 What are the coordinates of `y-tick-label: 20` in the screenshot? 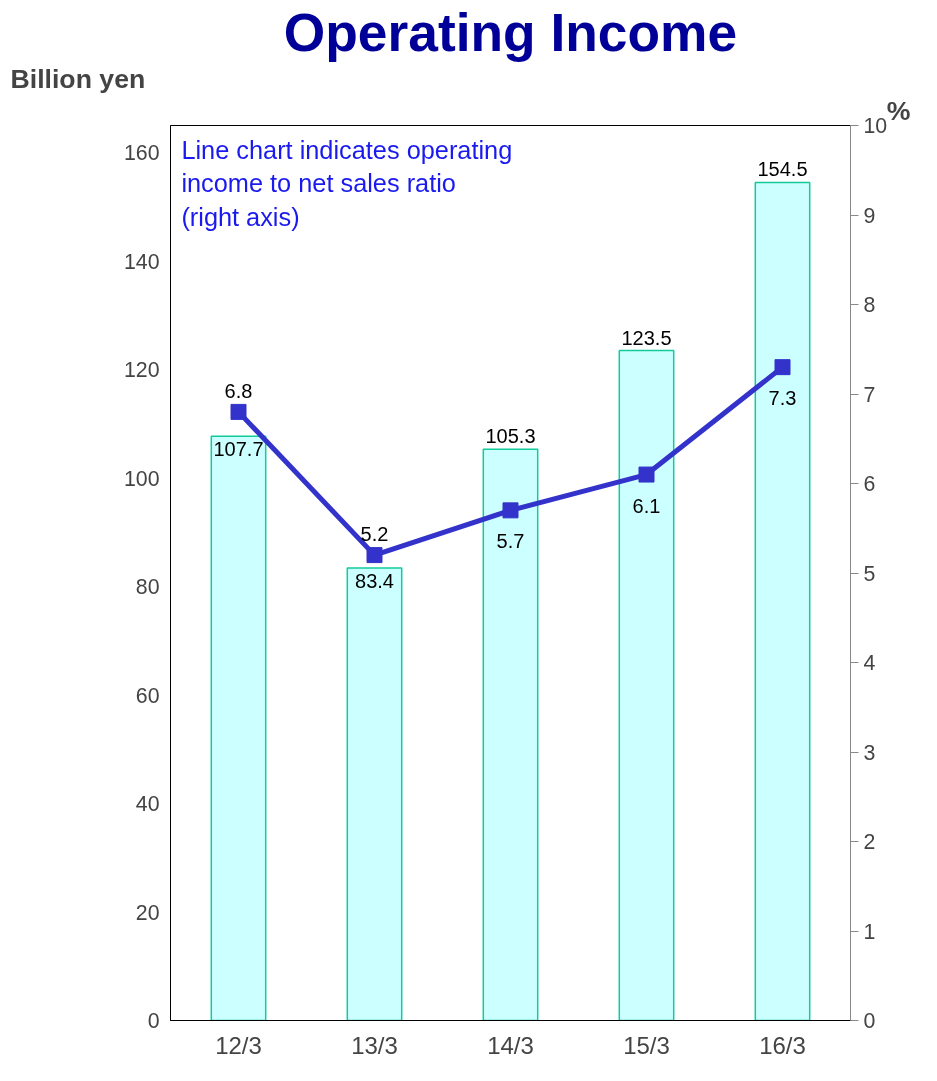 It's located at (147, 912).